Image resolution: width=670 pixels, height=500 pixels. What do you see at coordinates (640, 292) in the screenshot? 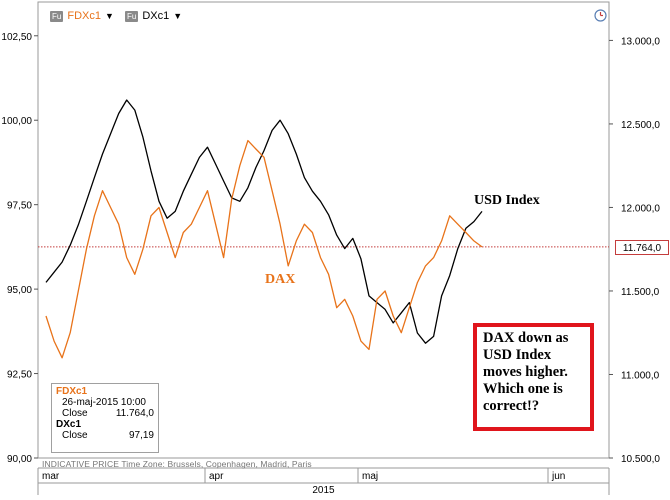
I see `right-tick-label: 11.500,0` at bounding box center [640, 292].